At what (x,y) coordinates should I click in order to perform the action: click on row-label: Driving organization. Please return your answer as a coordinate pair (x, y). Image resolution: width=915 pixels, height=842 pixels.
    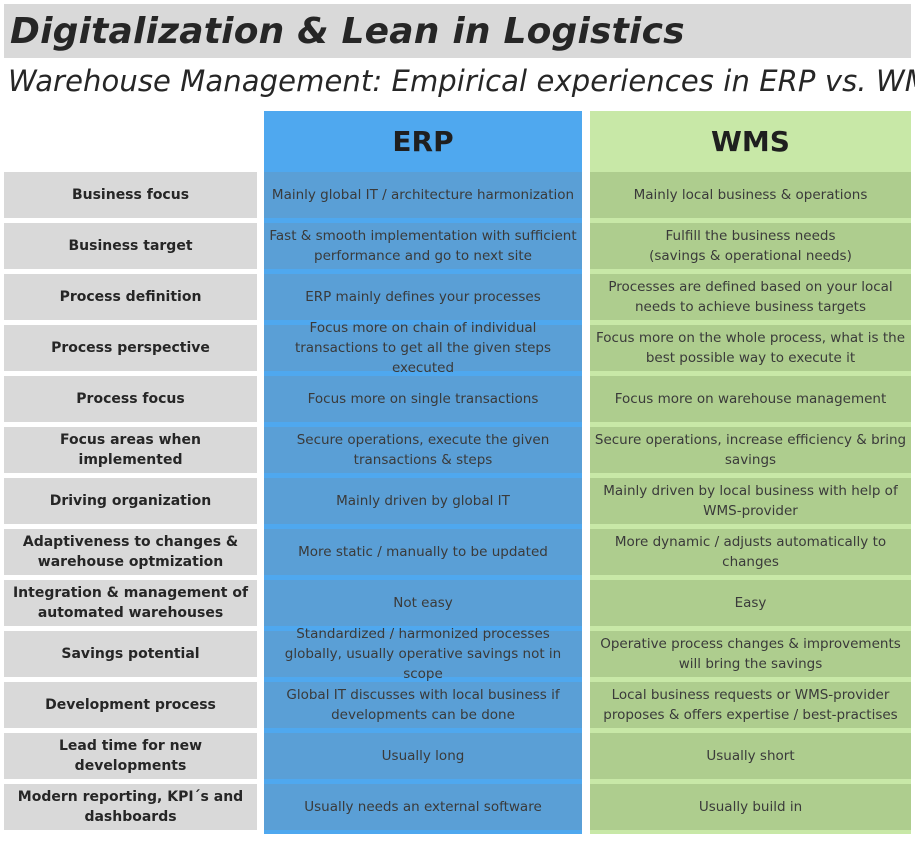
    Looking at the image, I should click on (130, 501).